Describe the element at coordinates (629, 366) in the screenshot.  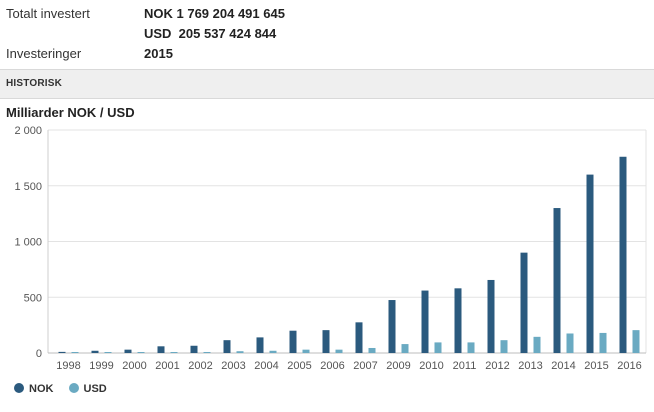
I see `x-tick-label: 2016` at that location.